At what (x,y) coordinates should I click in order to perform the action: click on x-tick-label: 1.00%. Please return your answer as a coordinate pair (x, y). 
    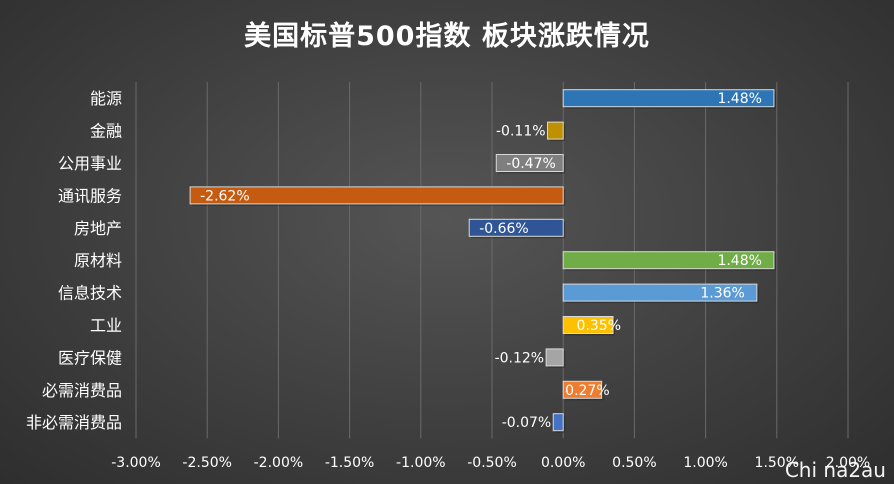
    Looking at the image, I should click on (705, 463).